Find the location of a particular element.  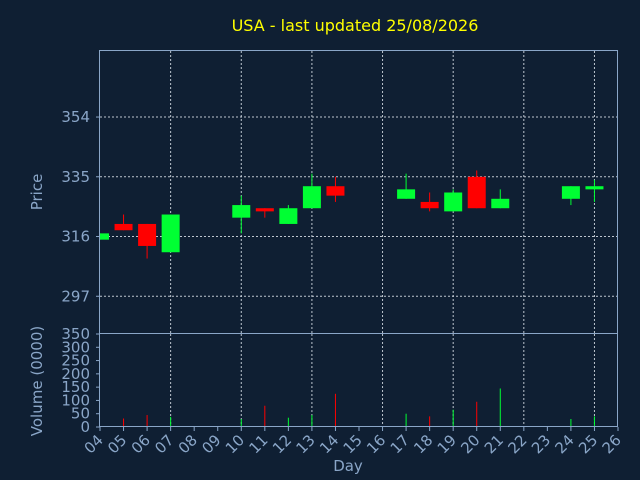

price-y-tick-label: 335 is located at coordinates (75, 177).